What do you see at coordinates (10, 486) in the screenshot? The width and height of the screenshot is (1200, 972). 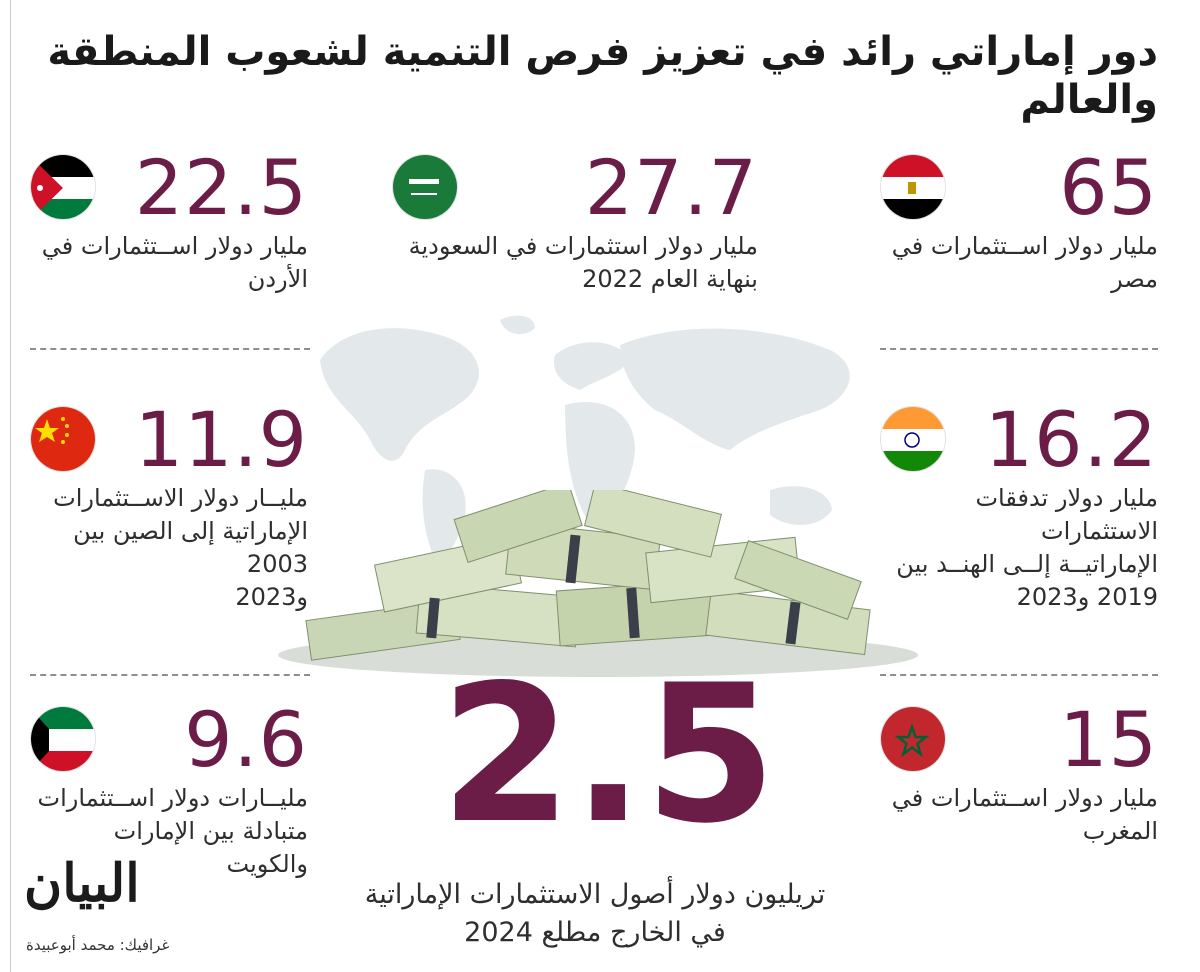 I see `frame-left-border` at bounding box center [10, 486].